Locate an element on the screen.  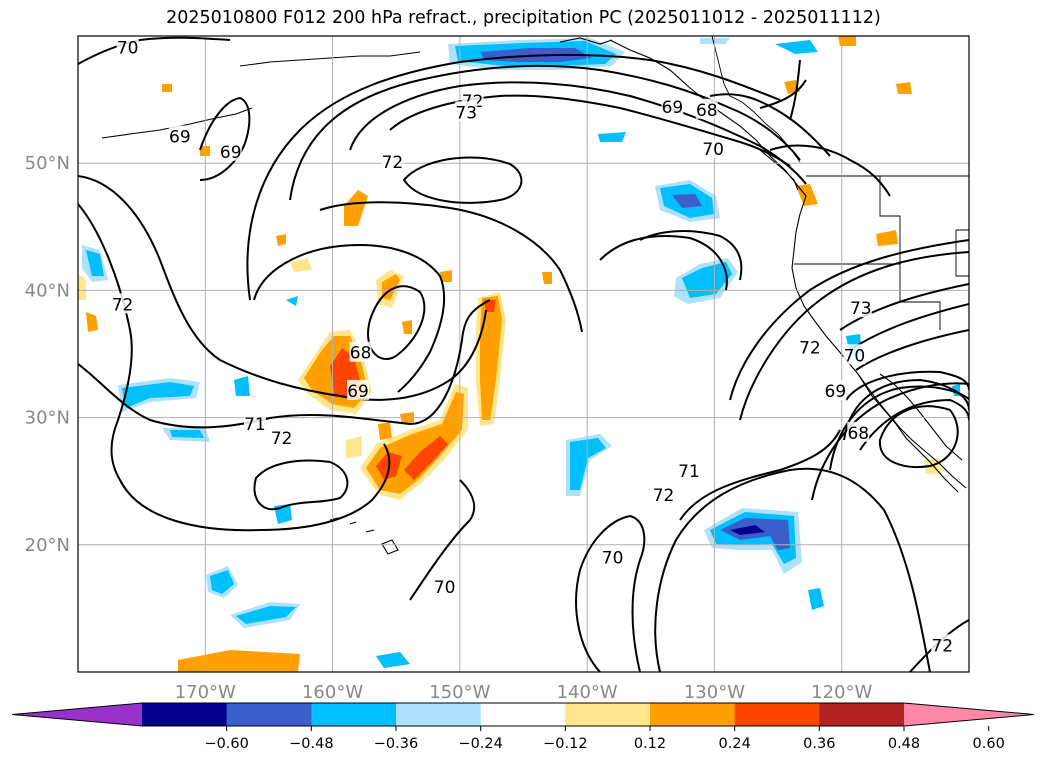
contour-70-se is located at coordinates (912, 350).